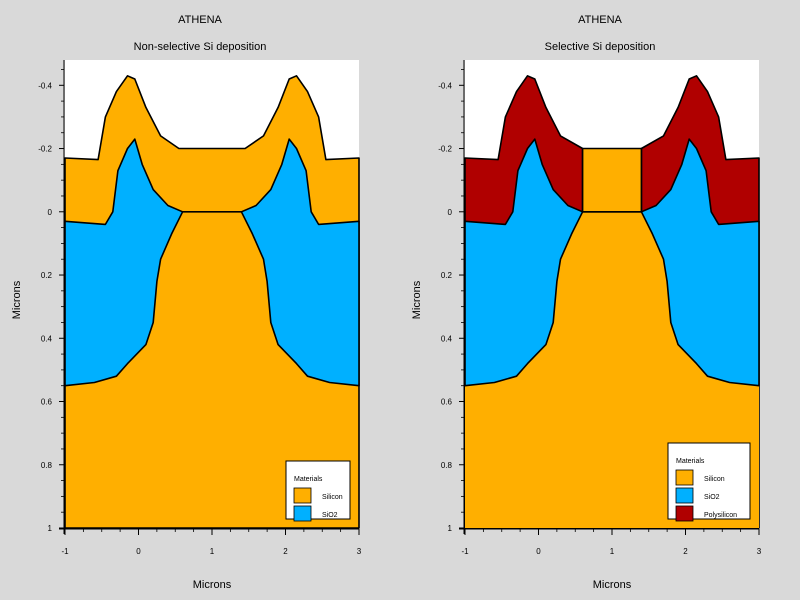  Describe the element at coordinates (612, 180) in the screenshot. I see `region-silicon-plug` at that location.